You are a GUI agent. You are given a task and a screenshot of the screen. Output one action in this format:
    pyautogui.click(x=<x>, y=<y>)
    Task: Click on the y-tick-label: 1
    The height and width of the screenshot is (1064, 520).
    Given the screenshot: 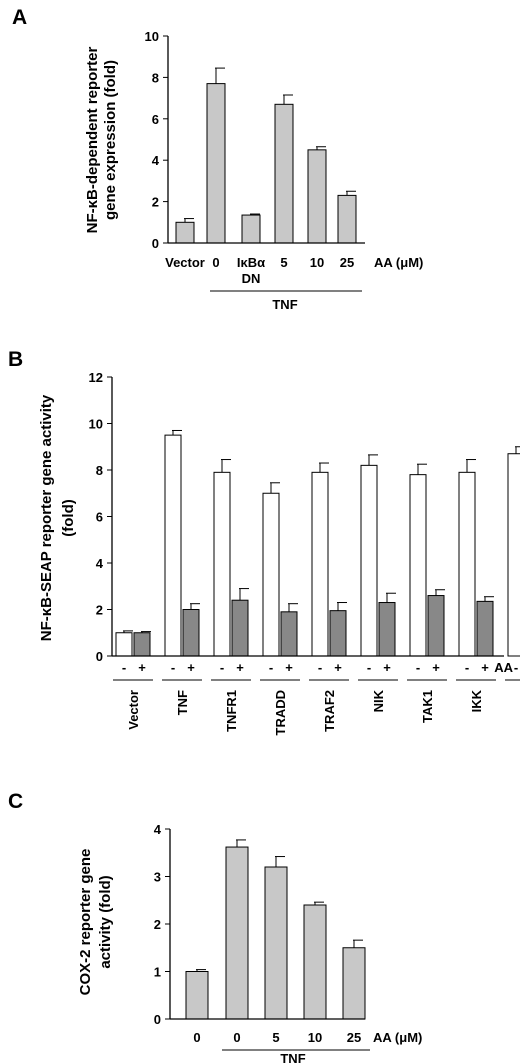 What is the action you would take?
    pyautogui.click(x=157, y=972)
    